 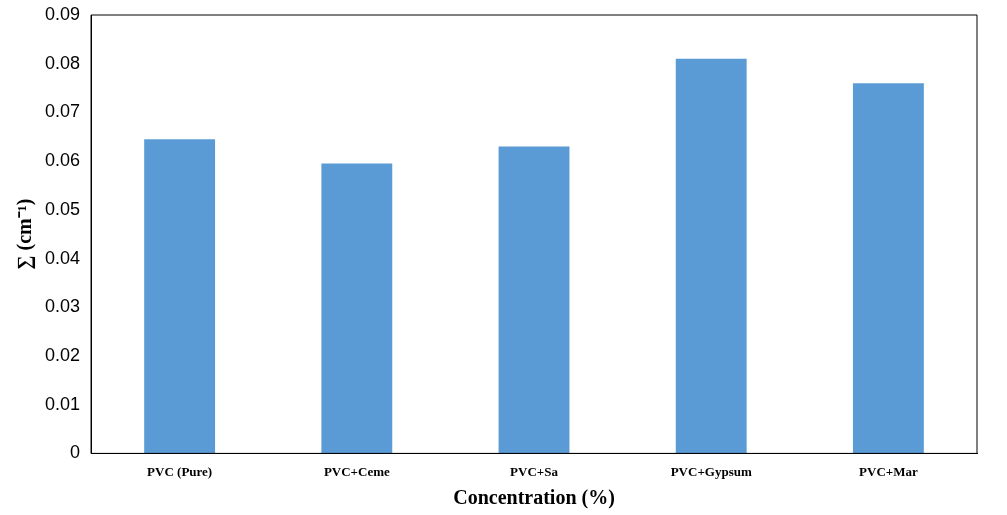 I want to click on y-tick-label: 0.03, so click(x=62, y=306).